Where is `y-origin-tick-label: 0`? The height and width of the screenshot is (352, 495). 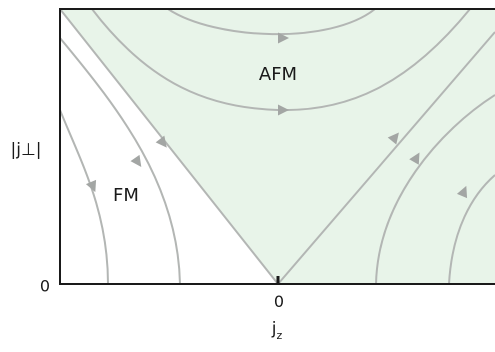 y-origin-tick-label: 0 is located at coordinates (45, 286).